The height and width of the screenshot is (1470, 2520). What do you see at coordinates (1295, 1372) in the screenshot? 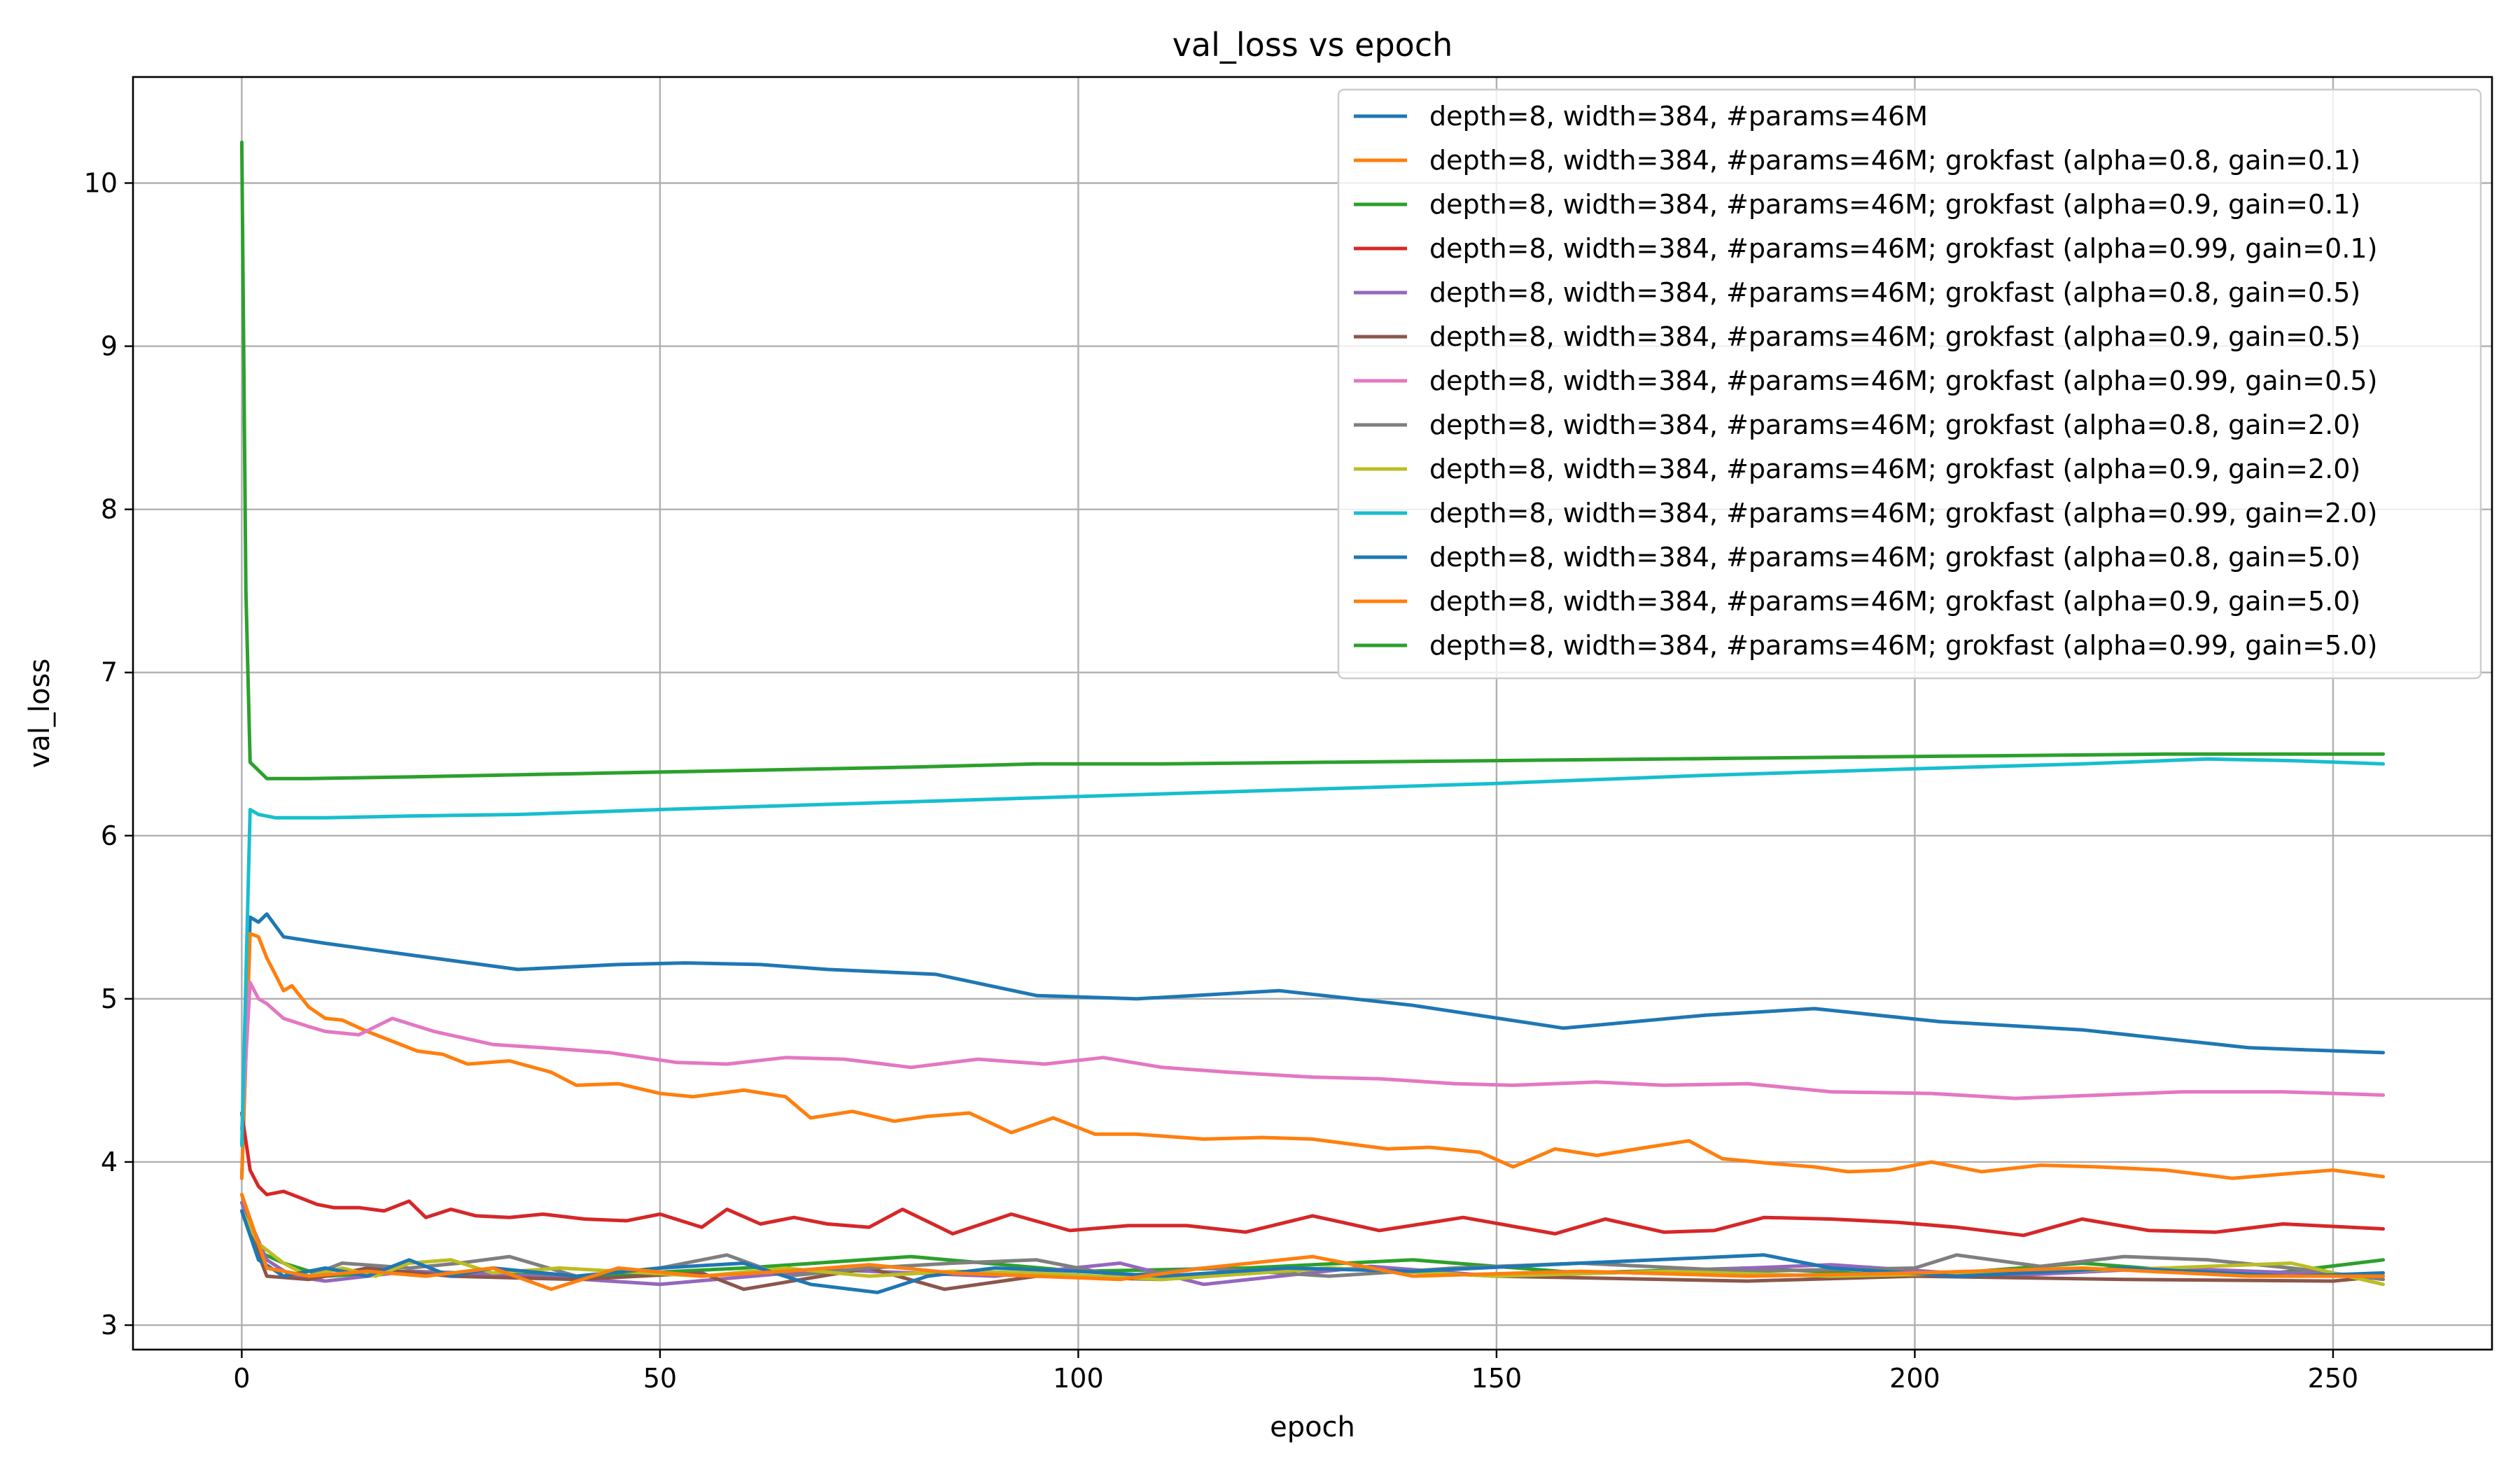
I see `x-axis-ticks: 0 50 100 150 200 250` at bounding box center [1295, 1372].